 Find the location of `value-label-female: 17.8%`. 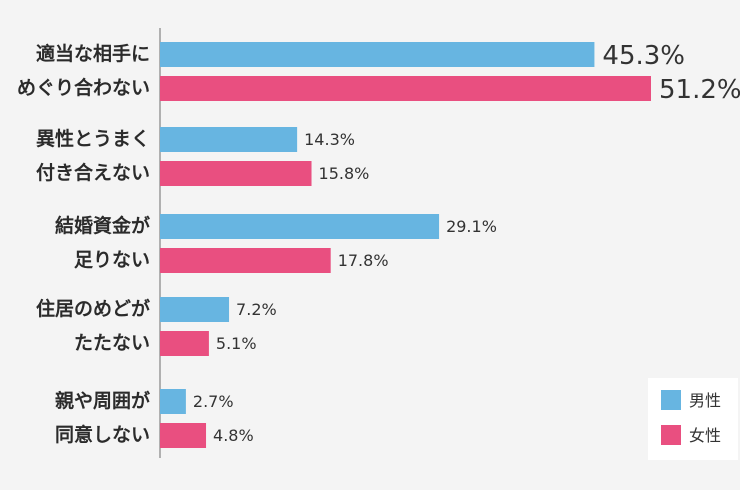

value-label-female: 17.8% is located at coordinates (363, 260).